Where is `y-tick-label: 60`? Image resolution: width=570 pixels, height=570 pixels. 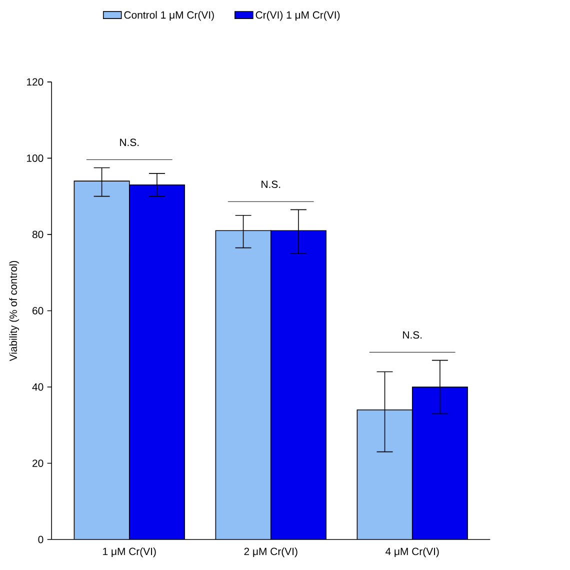
y-tick-label: 60 is located at coordinates (38, 311).